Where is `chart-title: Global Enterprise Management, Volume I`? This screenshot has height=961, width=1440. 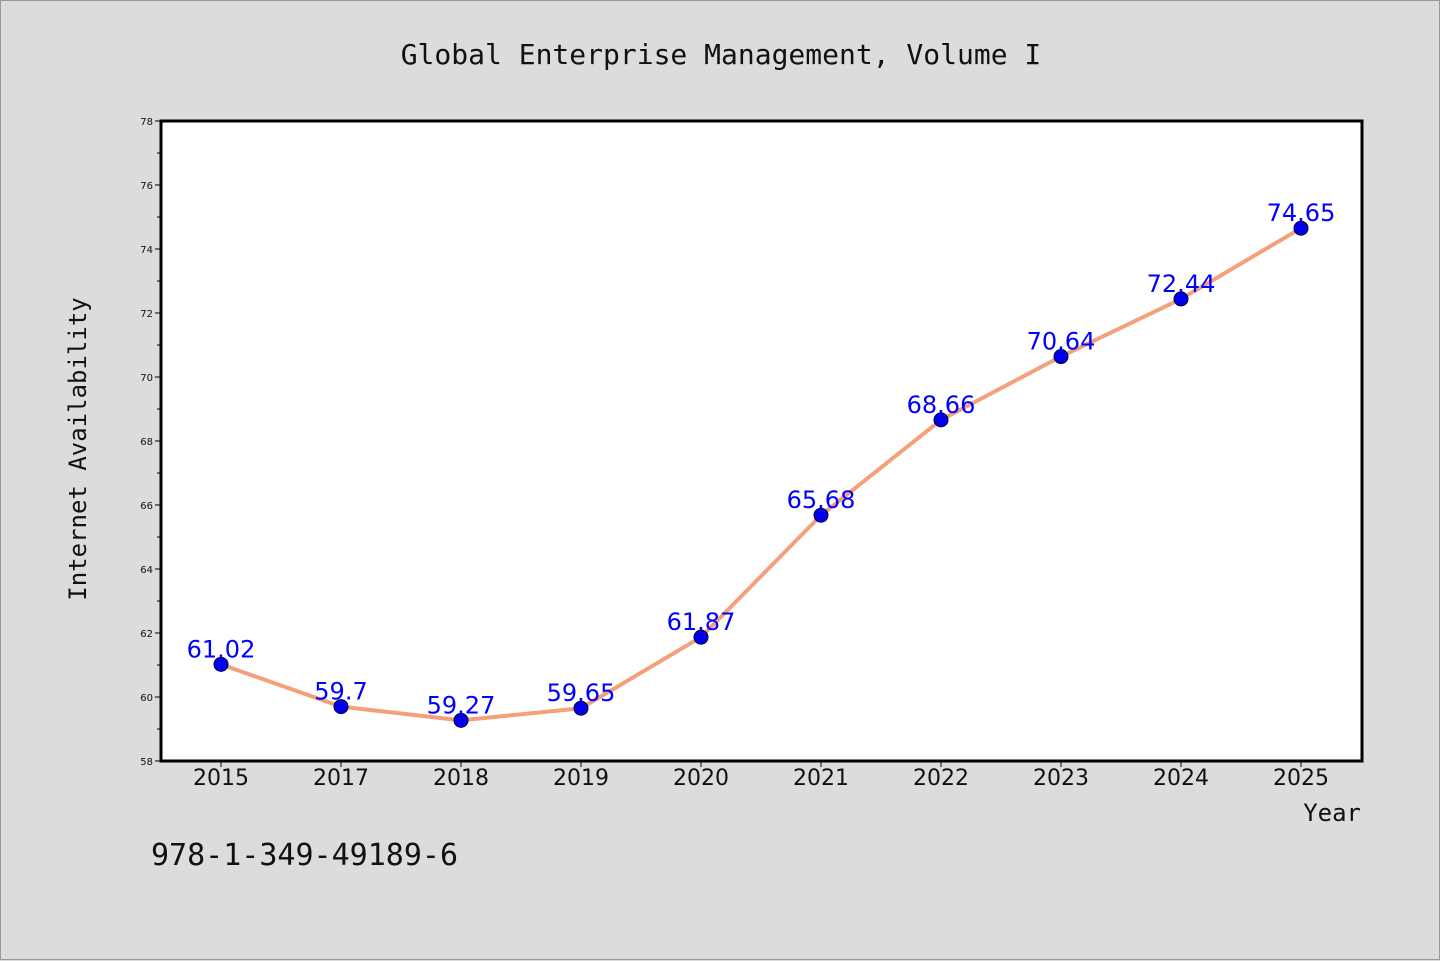 chart-title: Global Enterprise Management, Volume I is located at coordinates (721, 54).